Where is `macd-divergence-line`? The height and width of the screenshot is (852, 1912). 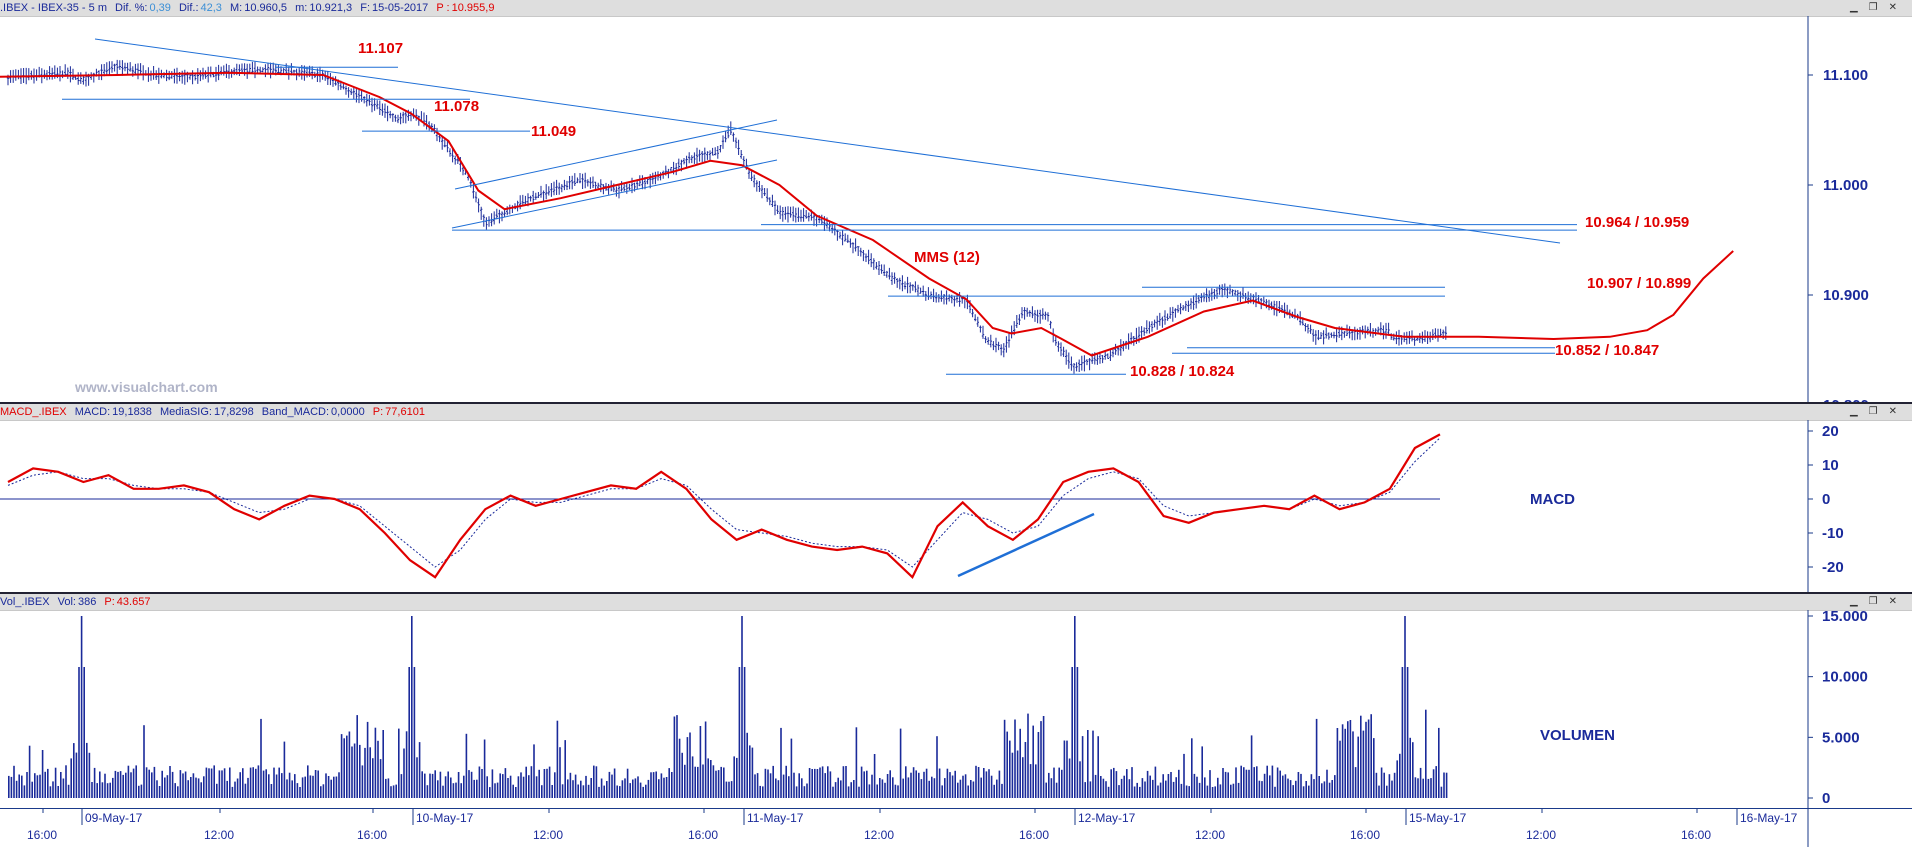
macd-divergence-line is located at coordinates (1026, 545).